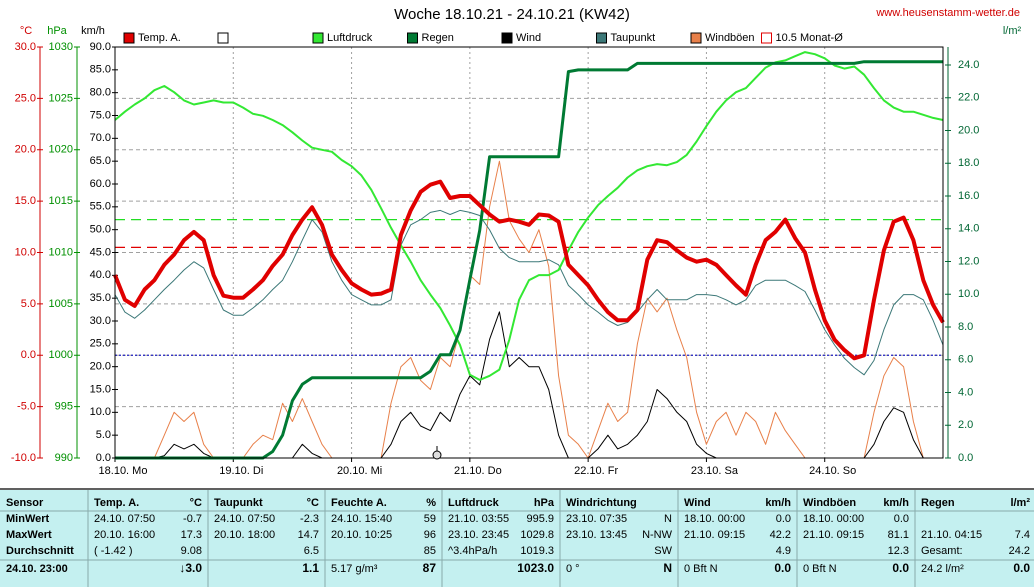 This screenshot has height=587, width=1034. I want to click on table-cell: Sensor, so click(25, 503).